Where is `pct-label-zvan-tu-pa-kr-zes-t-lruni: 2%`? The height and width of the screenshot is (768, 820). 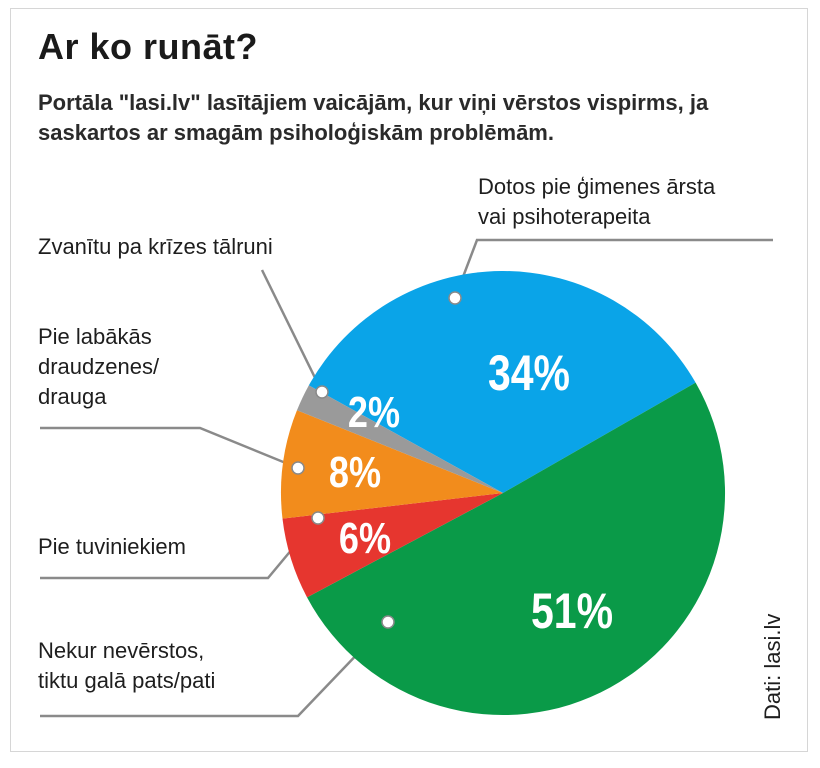 pct-label-zvan-tu-pa-kr-zes-t-lruni: 2% is located at coordinates (374, 411).